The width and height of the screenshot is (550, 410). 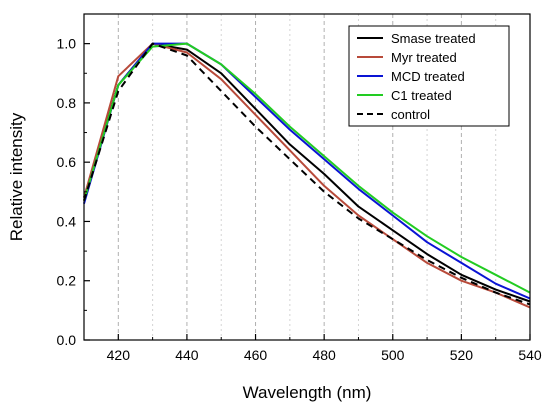 What do you see at coordinates (67, 340) in the screenshot?
I see `y-tick-label: 0.0` at bounding box center [67, 340].